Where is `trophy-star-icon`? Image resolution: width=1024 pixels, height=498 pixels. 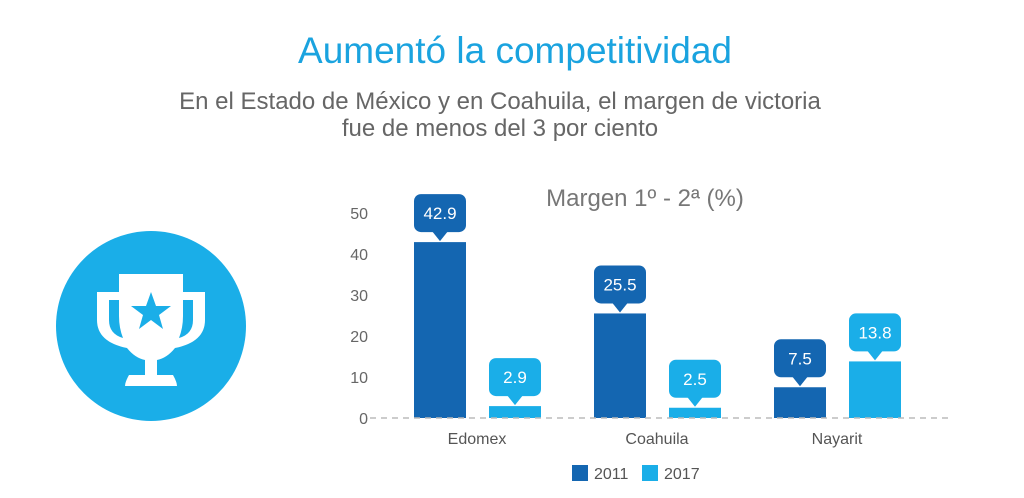 trophy-star-icon is located at coordinates (151, 326).